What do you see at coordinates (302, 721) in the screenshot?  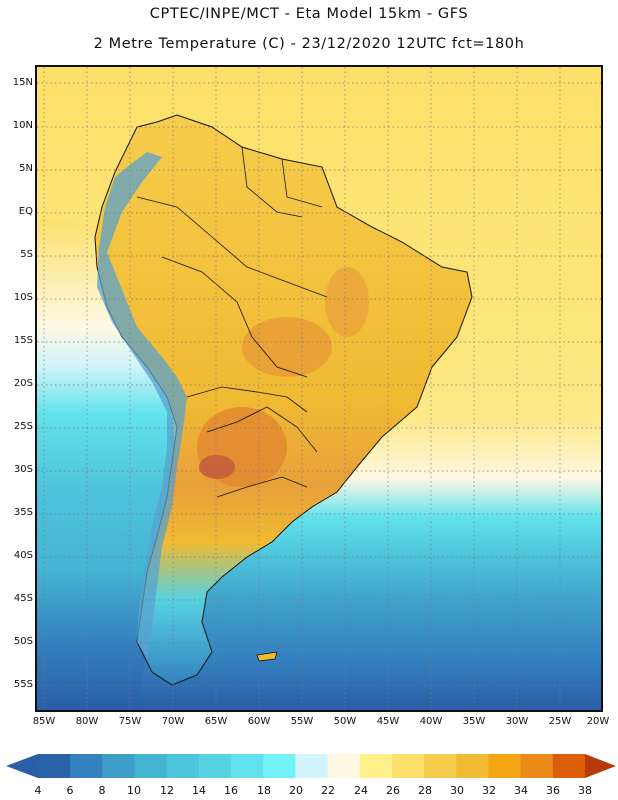 I see `lon-label-55w: 55W` at bounding box center [302, 721].